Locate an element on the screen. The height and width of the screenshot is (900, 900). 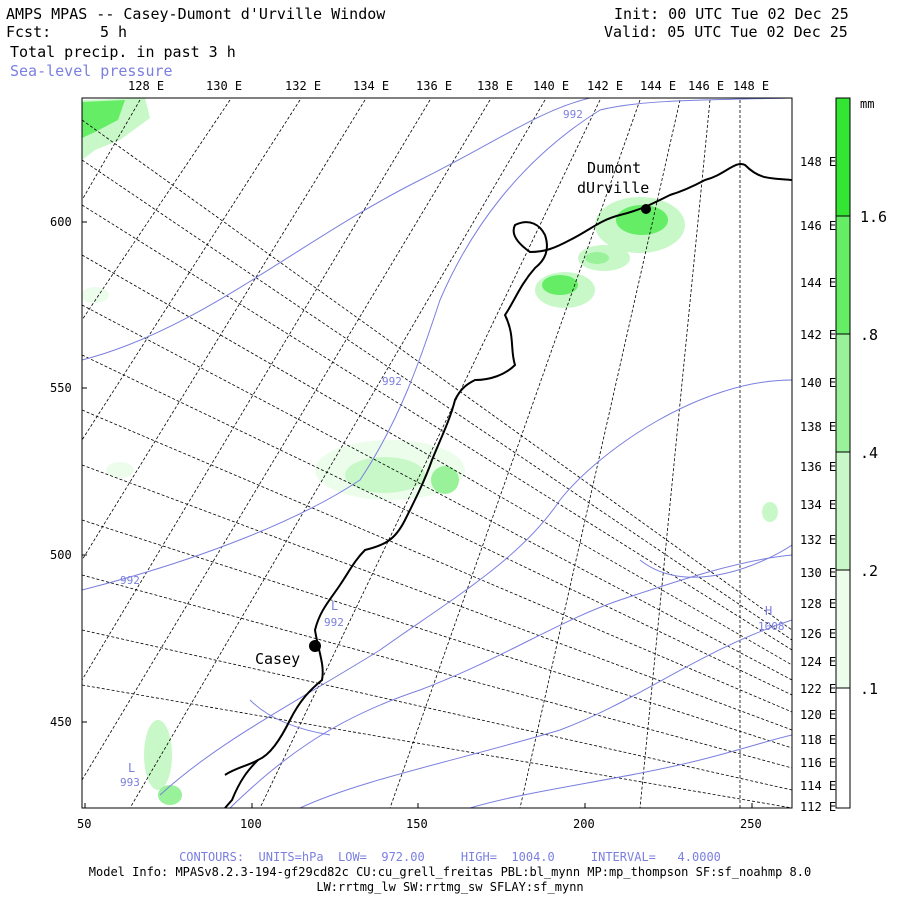
colorbar: mm 1.6 .8 .4 .2 .1 is located at coordinates (861, 453).